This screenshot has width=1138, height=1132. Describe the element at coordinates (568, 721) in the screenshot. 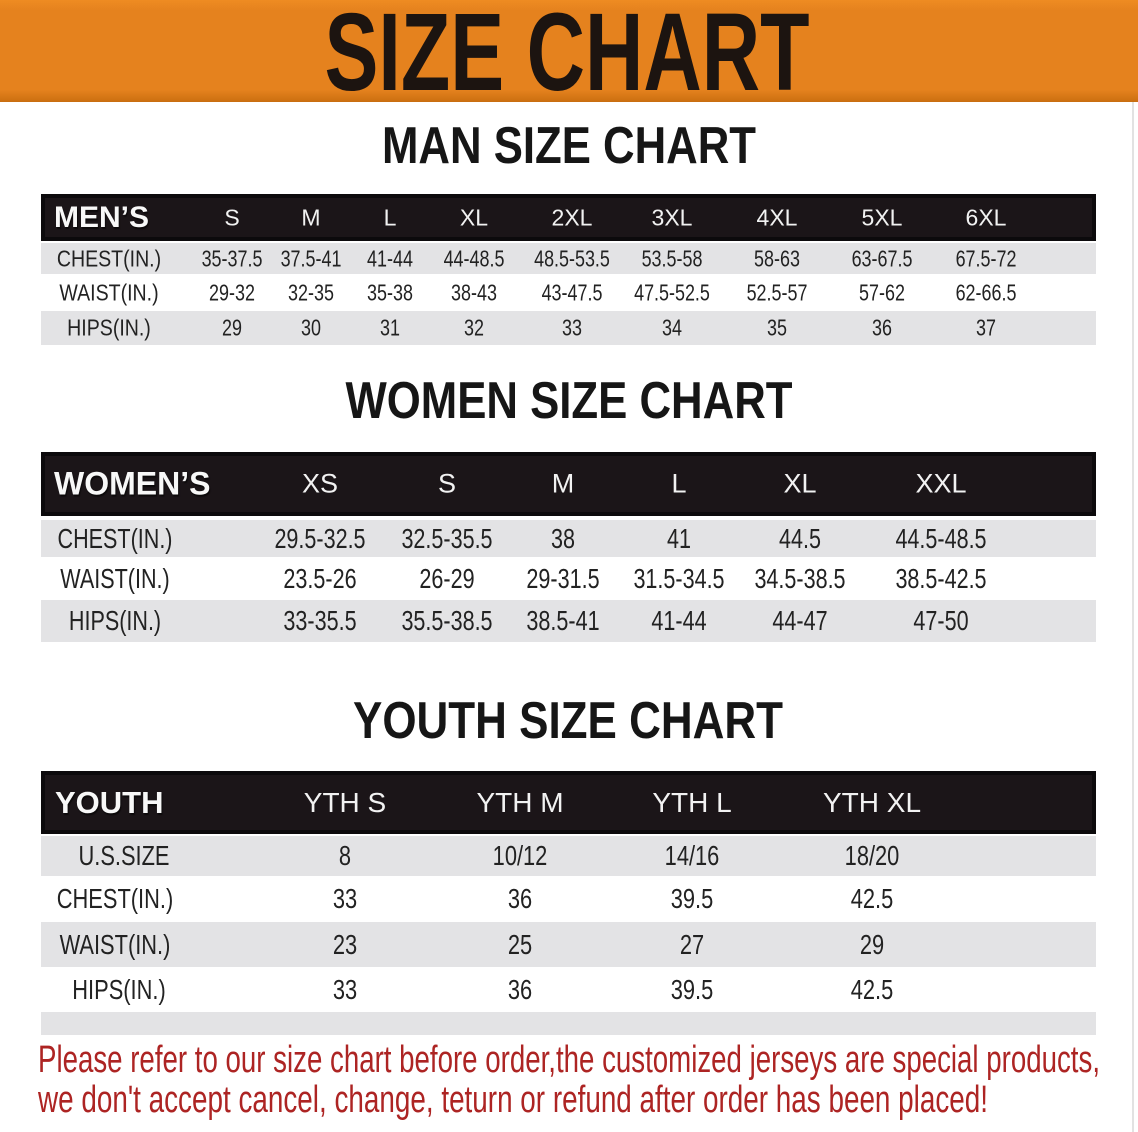

I see `svg-text: YOUTH SIZE CHART` at that location.